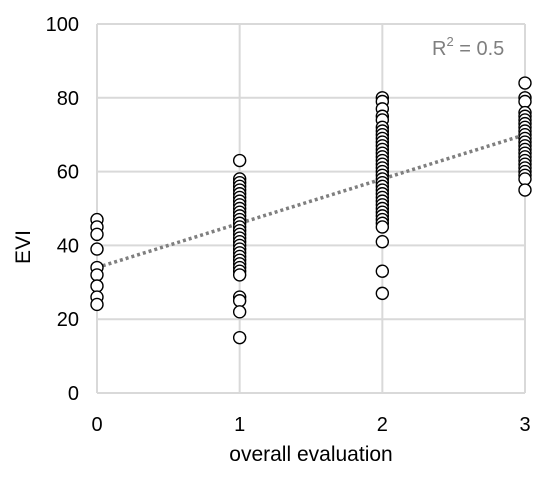 Image resolution: width=550 pixels, height=477 pixels. What do you see at coordinates (310, 425) in the screenshot?
I see `x-axis-ticks: 0 1 2 3` at bounding box center [310, 425].